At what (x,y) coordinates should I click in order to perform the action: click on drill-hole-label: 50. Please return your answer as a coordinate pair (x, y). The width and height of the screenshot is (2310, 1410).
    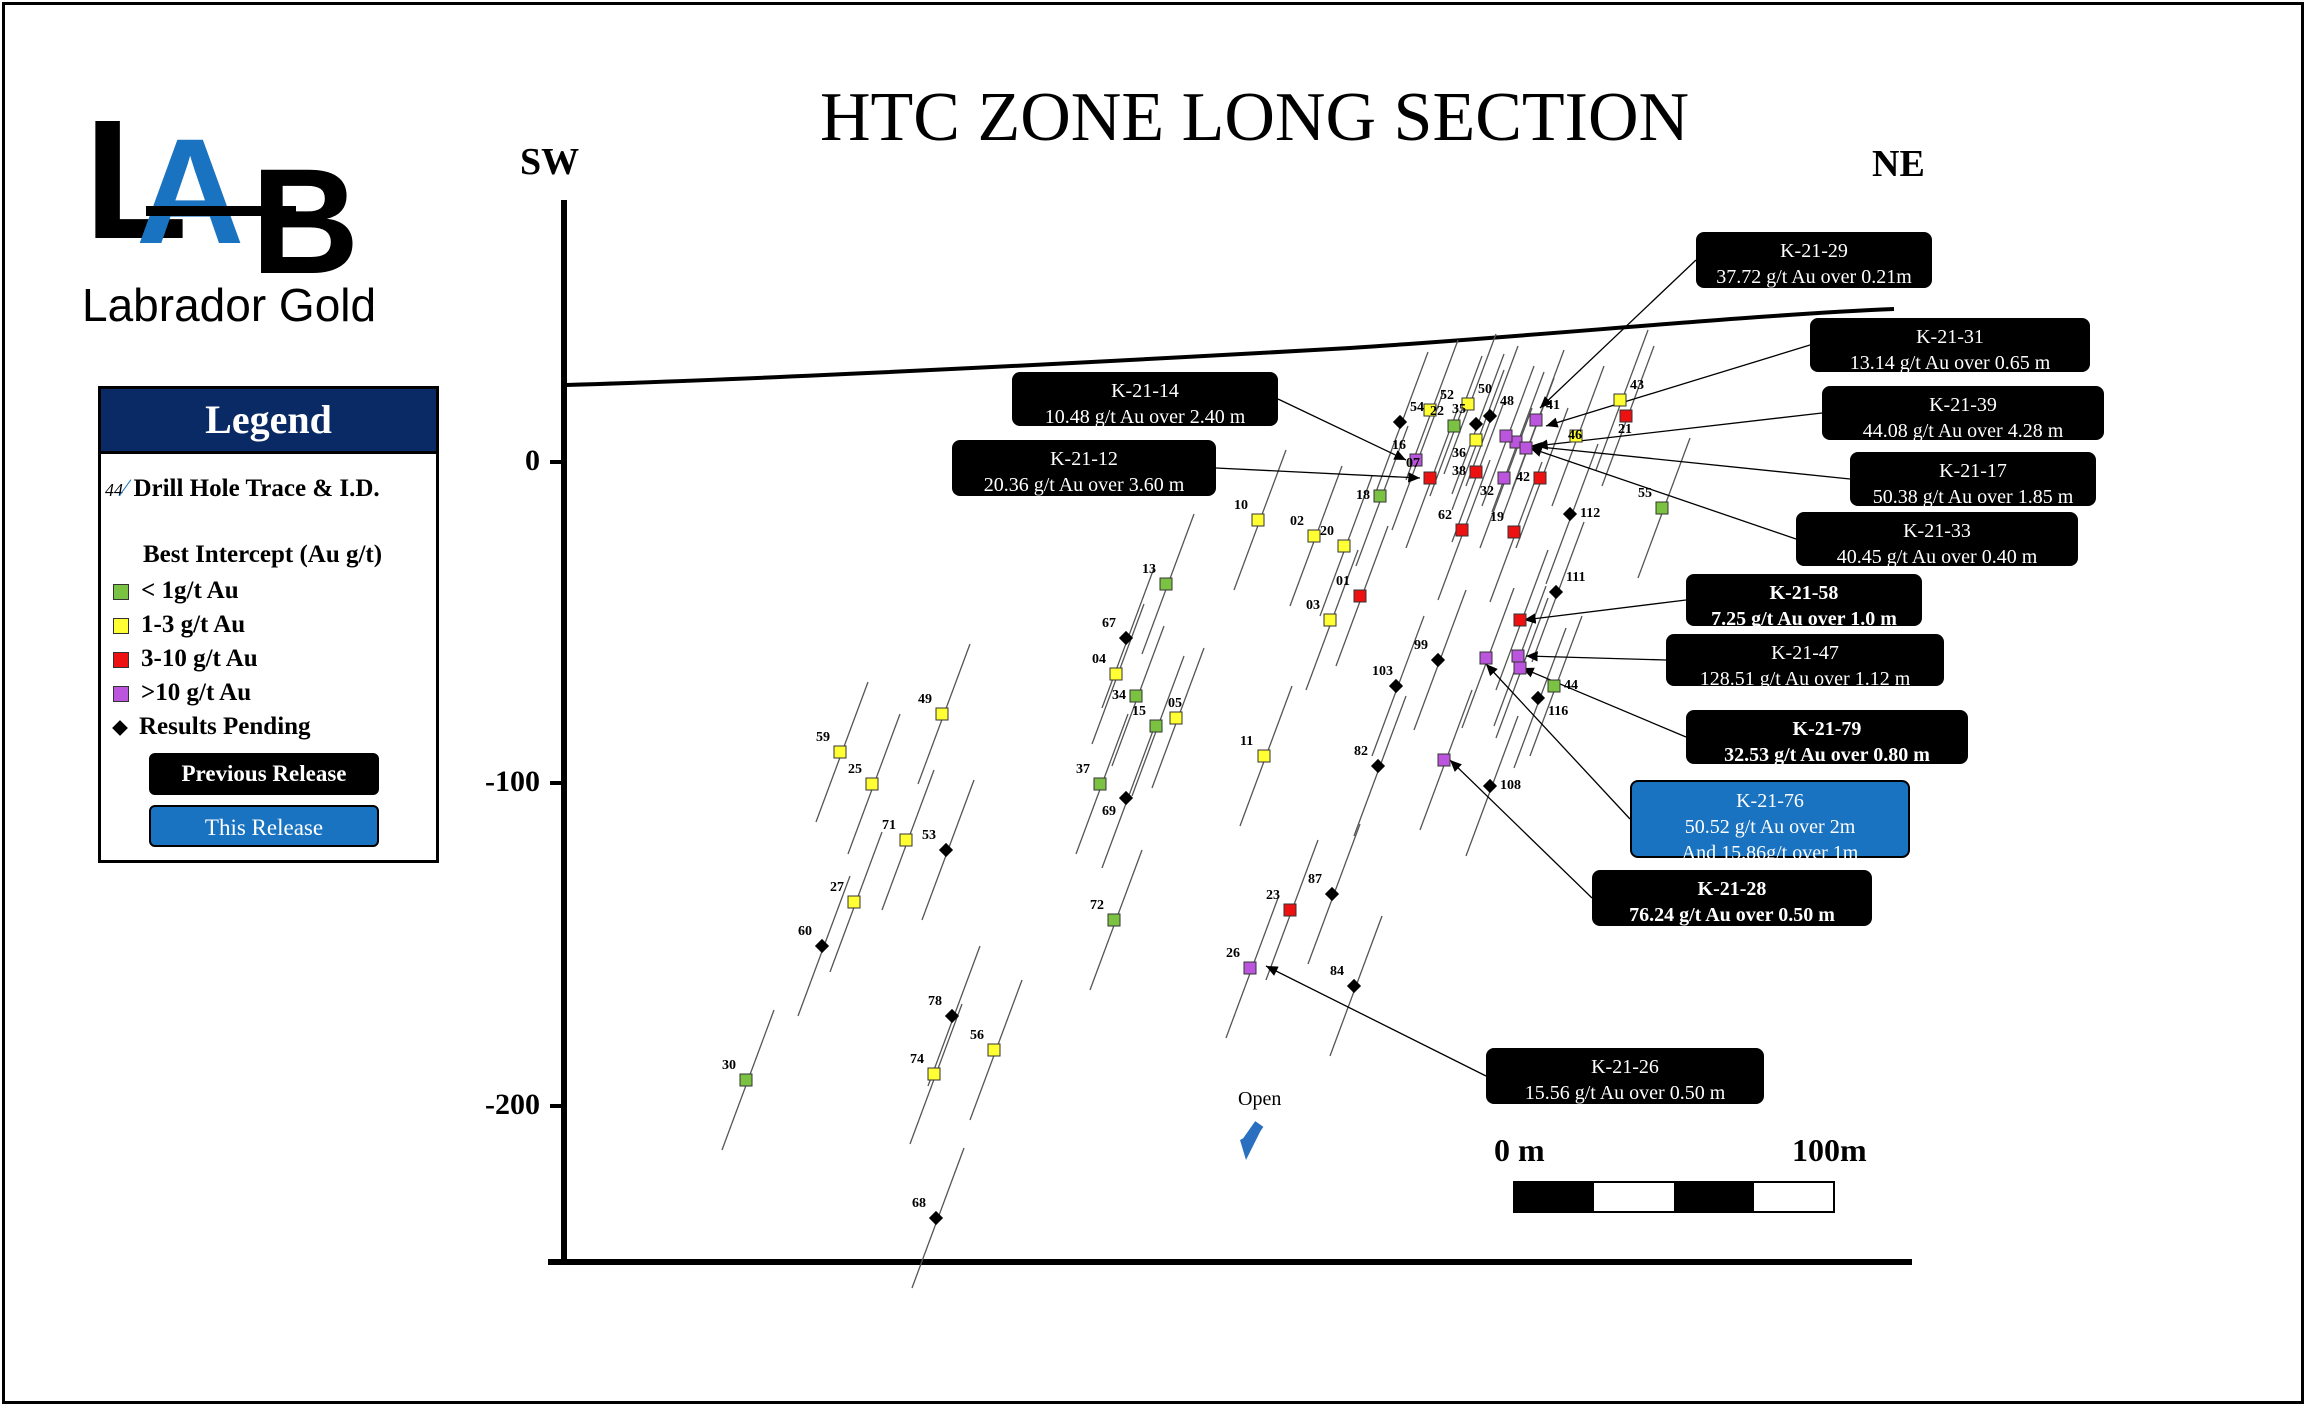
    Looking at the image, I should click on (1485, 389).